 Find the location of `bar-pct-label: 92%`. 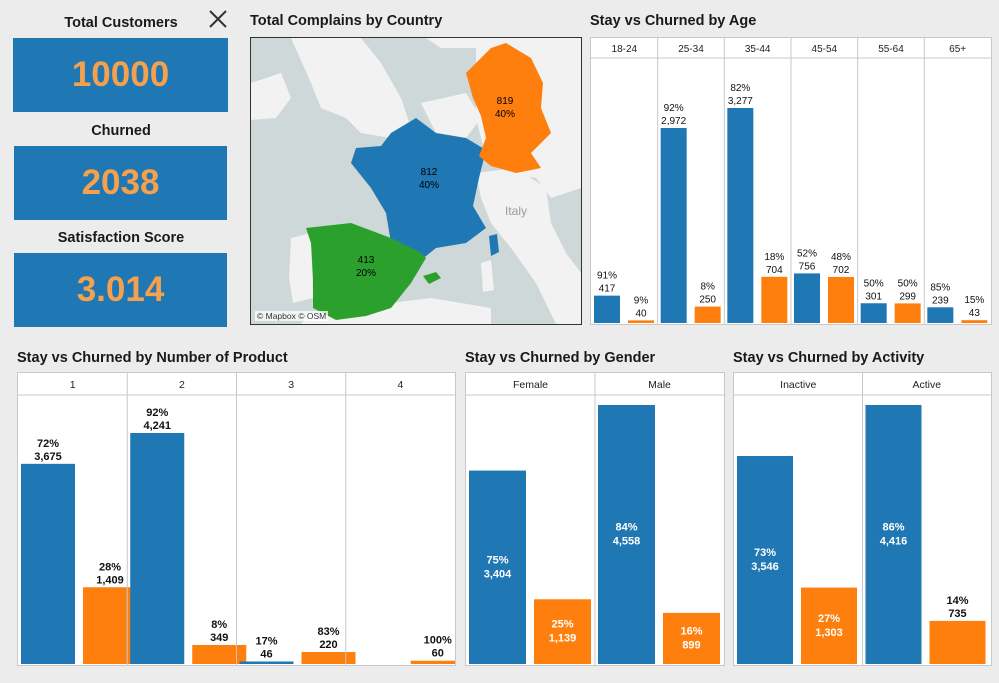

bar-pct-label: 92% is located at coordinates (674, 108).